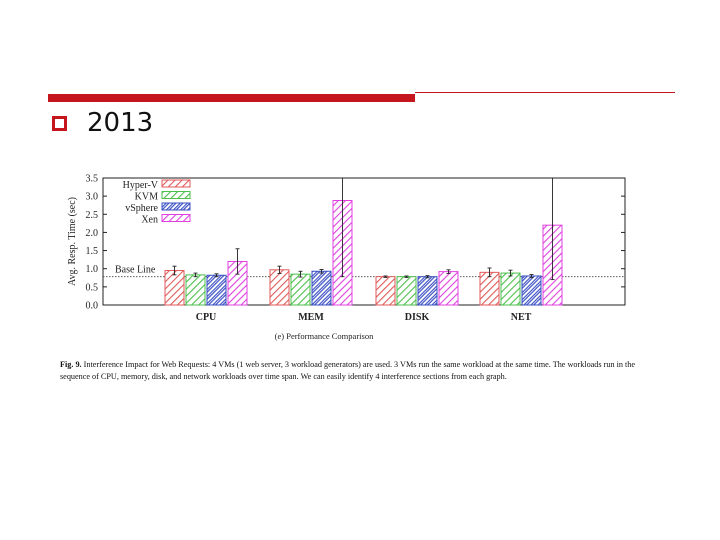  Describe the element at coordinates (489, 288) in the screenshot. I see `bar-hyperv-net` at that location.